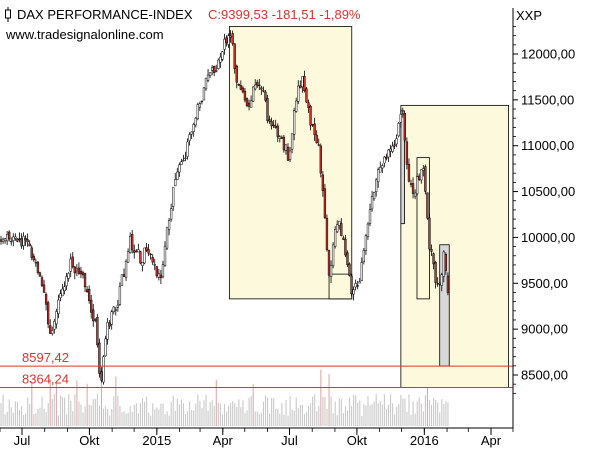  What do you see at coordinates (547, 145) in the screenshot?
I see `y-tick-label: 11000,00` at bounding box center [547, 145].